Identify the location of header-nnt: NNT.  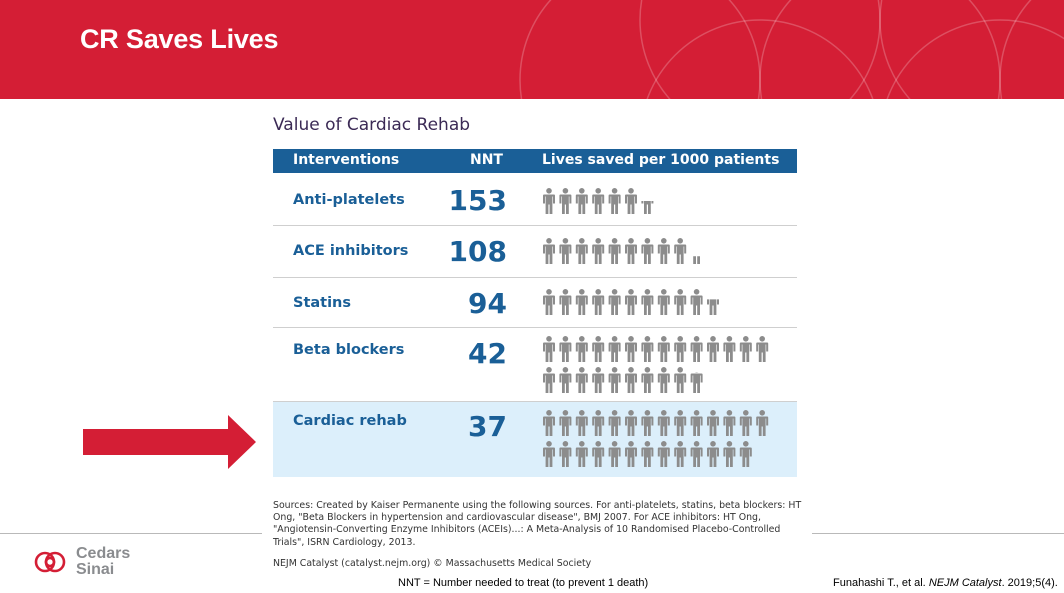
(486, 160).